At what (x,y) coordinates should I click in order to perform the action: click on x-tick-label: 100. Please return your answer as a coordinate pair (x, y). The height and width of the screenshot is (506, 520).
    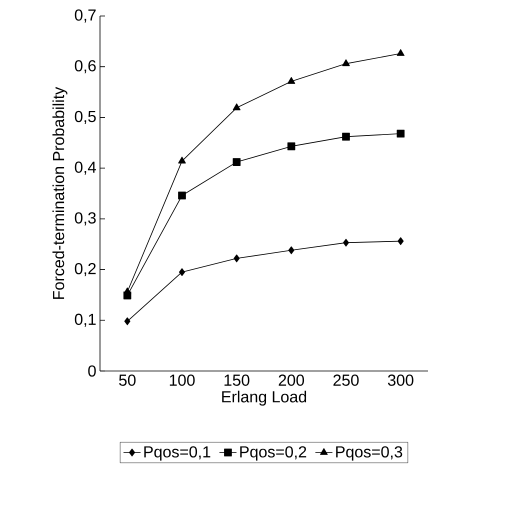
    Looking at the image, I should click on (182, 380).